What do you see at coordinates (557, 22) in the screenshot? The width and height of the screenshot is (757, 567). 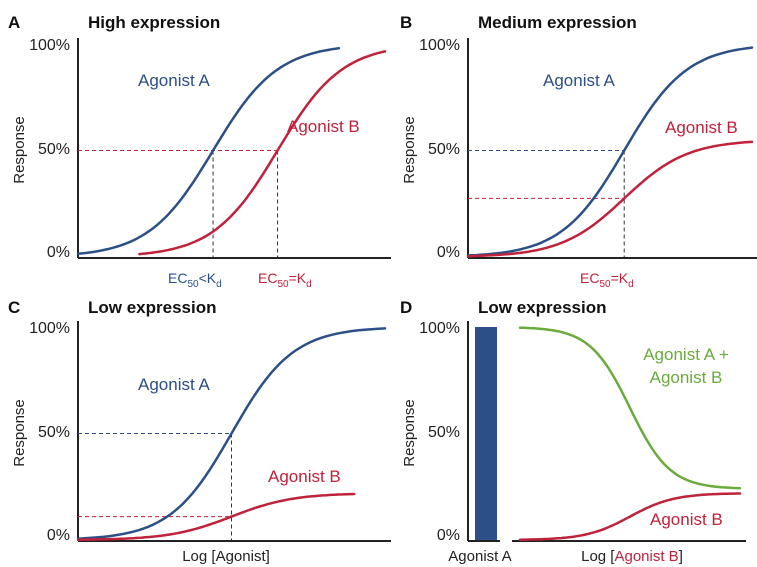 I see `panel-title: Medium expression` at bounding box center [557, 22].